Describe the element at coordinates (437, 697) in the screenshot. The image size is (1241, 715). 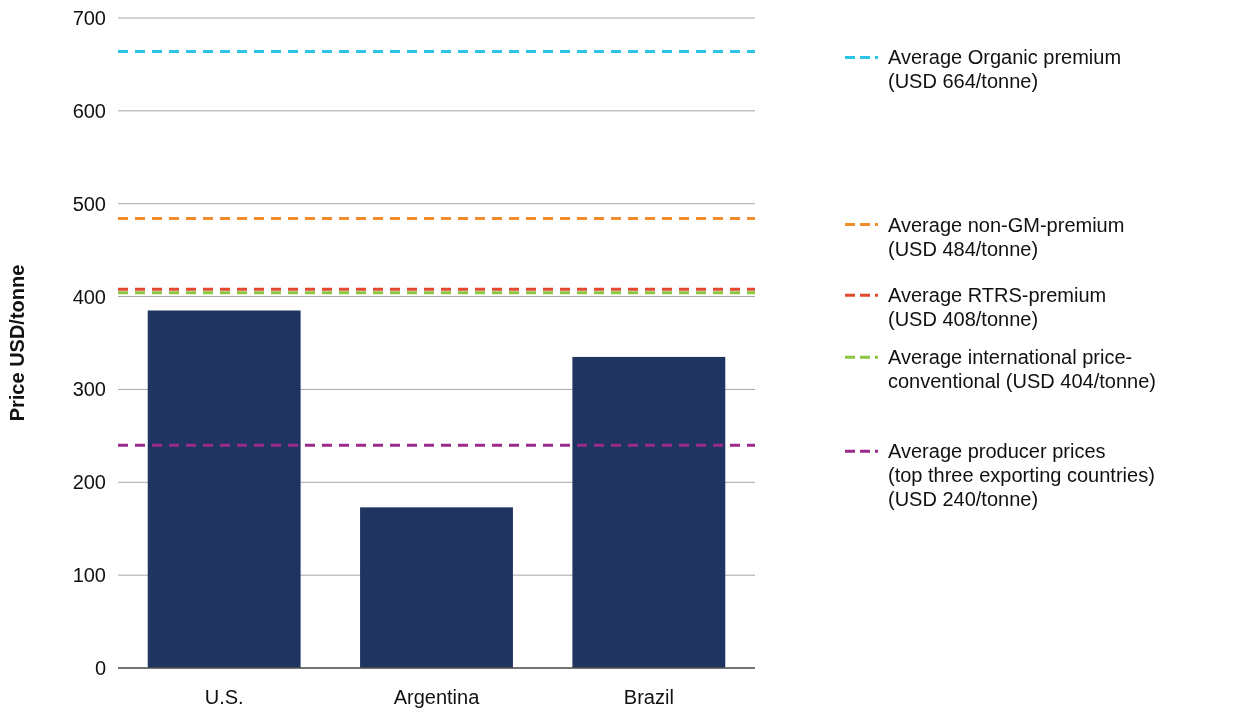
I see `x-tick-label: Argentina` at that location.